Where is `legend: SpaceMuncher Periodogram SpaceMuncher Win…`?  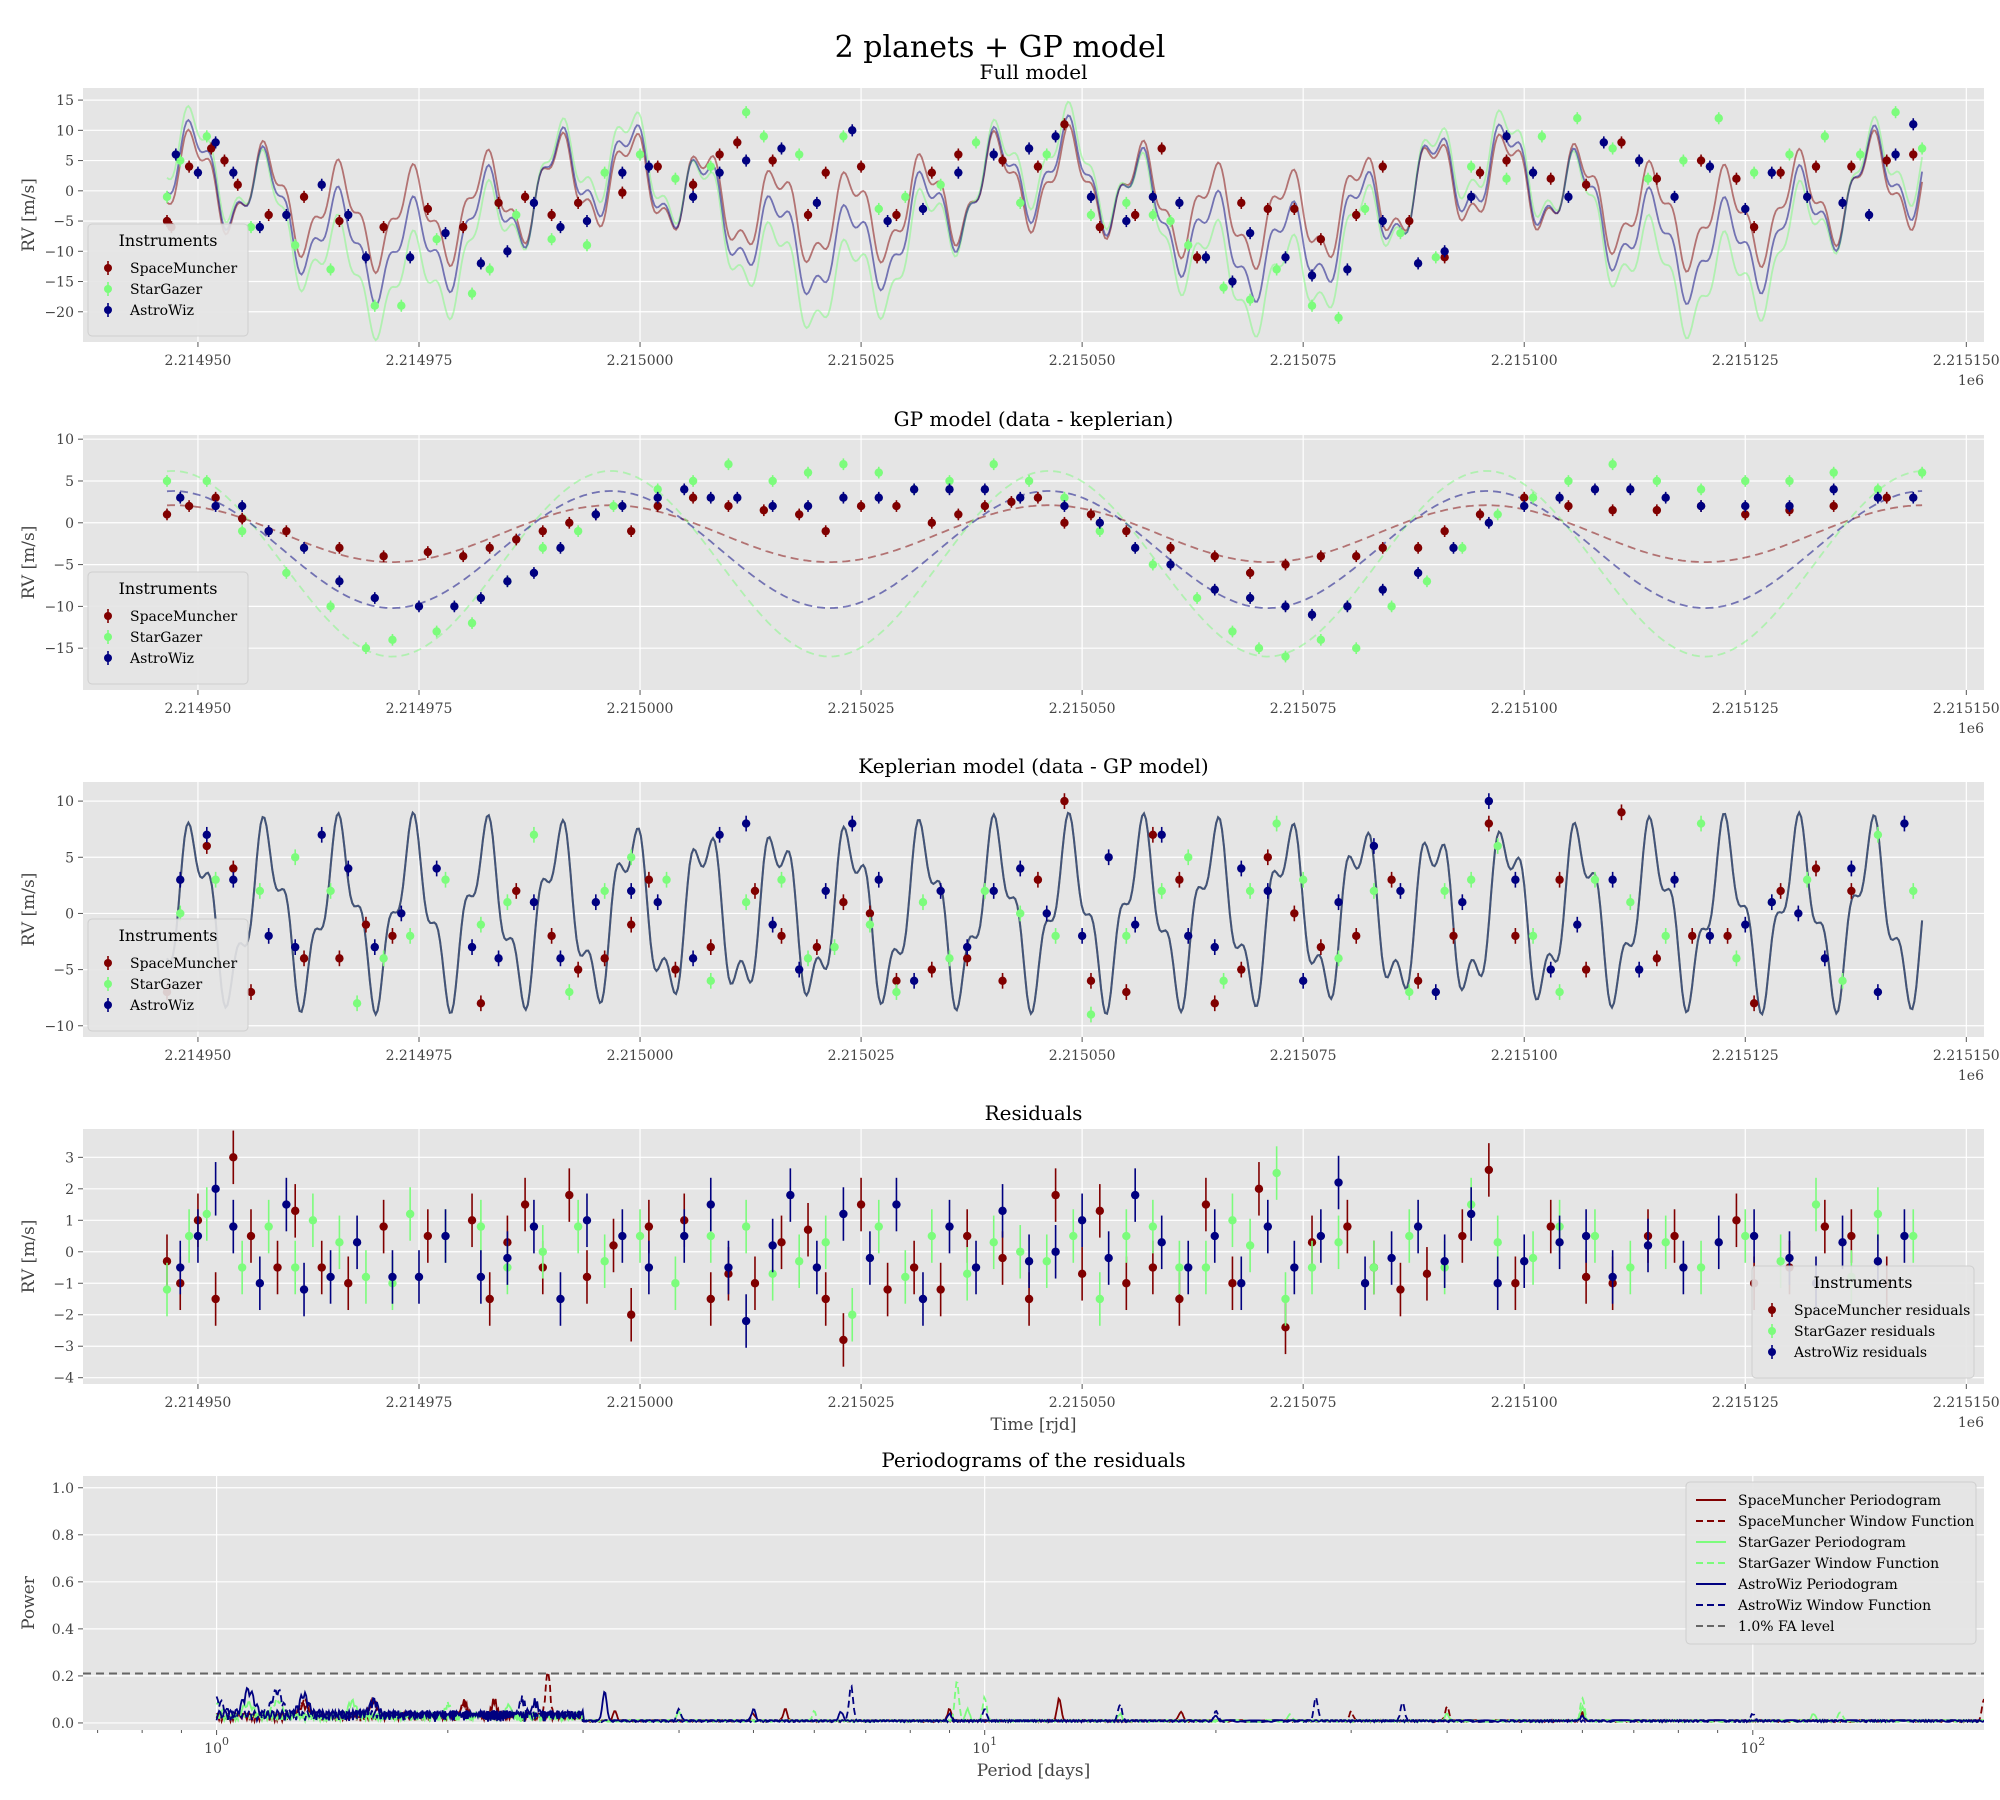 legend: SpaceMuncher Periodogram SpaceMuncher Win… is located at coordinates (1831, 1563).